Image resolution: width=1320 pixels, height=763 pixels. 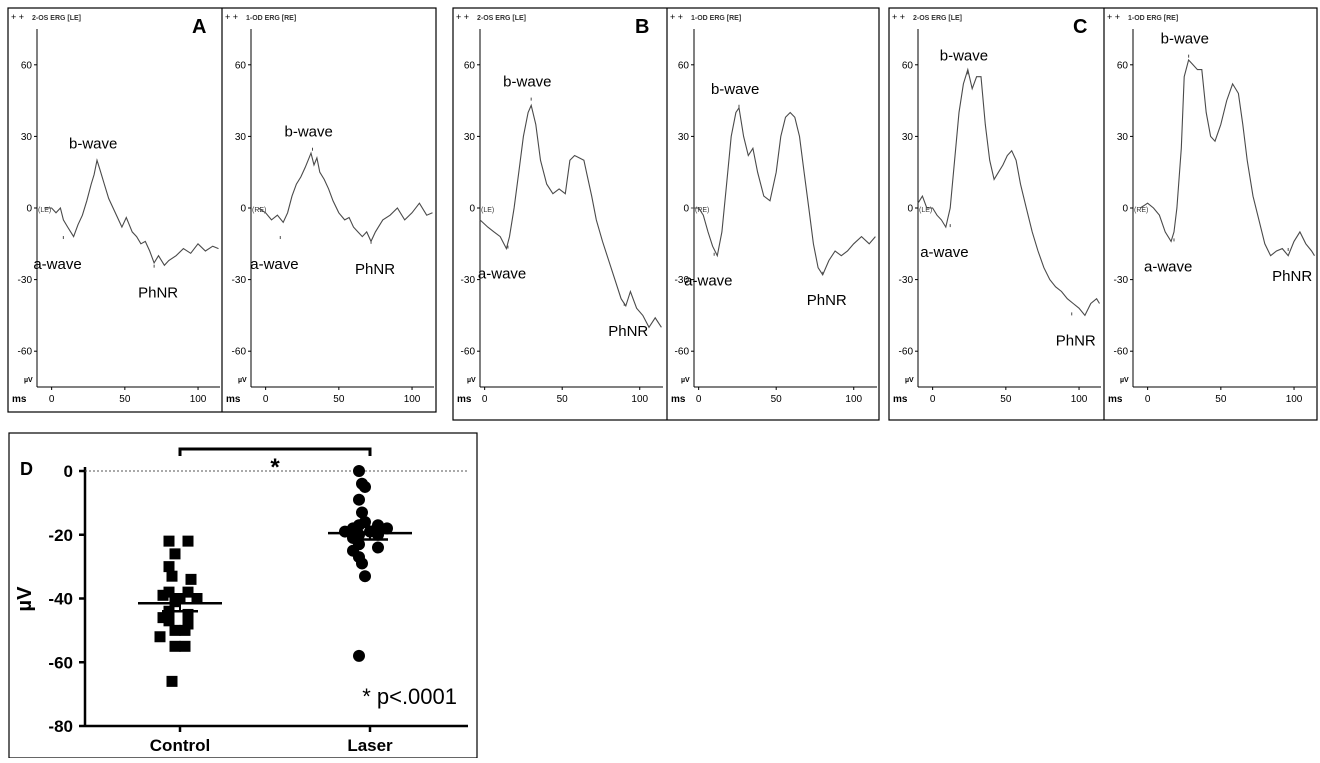 I want to click on series-control, so click(x=180, y=611).